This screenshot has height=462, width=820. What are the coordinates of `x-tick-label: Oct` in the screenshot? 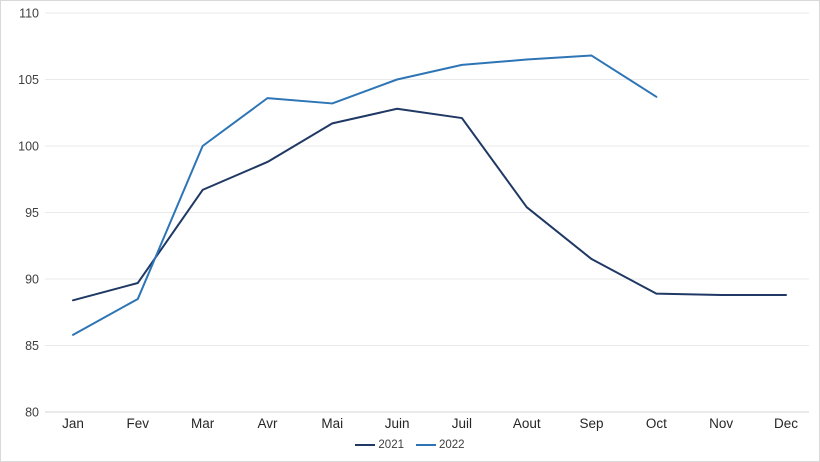 It's located at (656, 423).